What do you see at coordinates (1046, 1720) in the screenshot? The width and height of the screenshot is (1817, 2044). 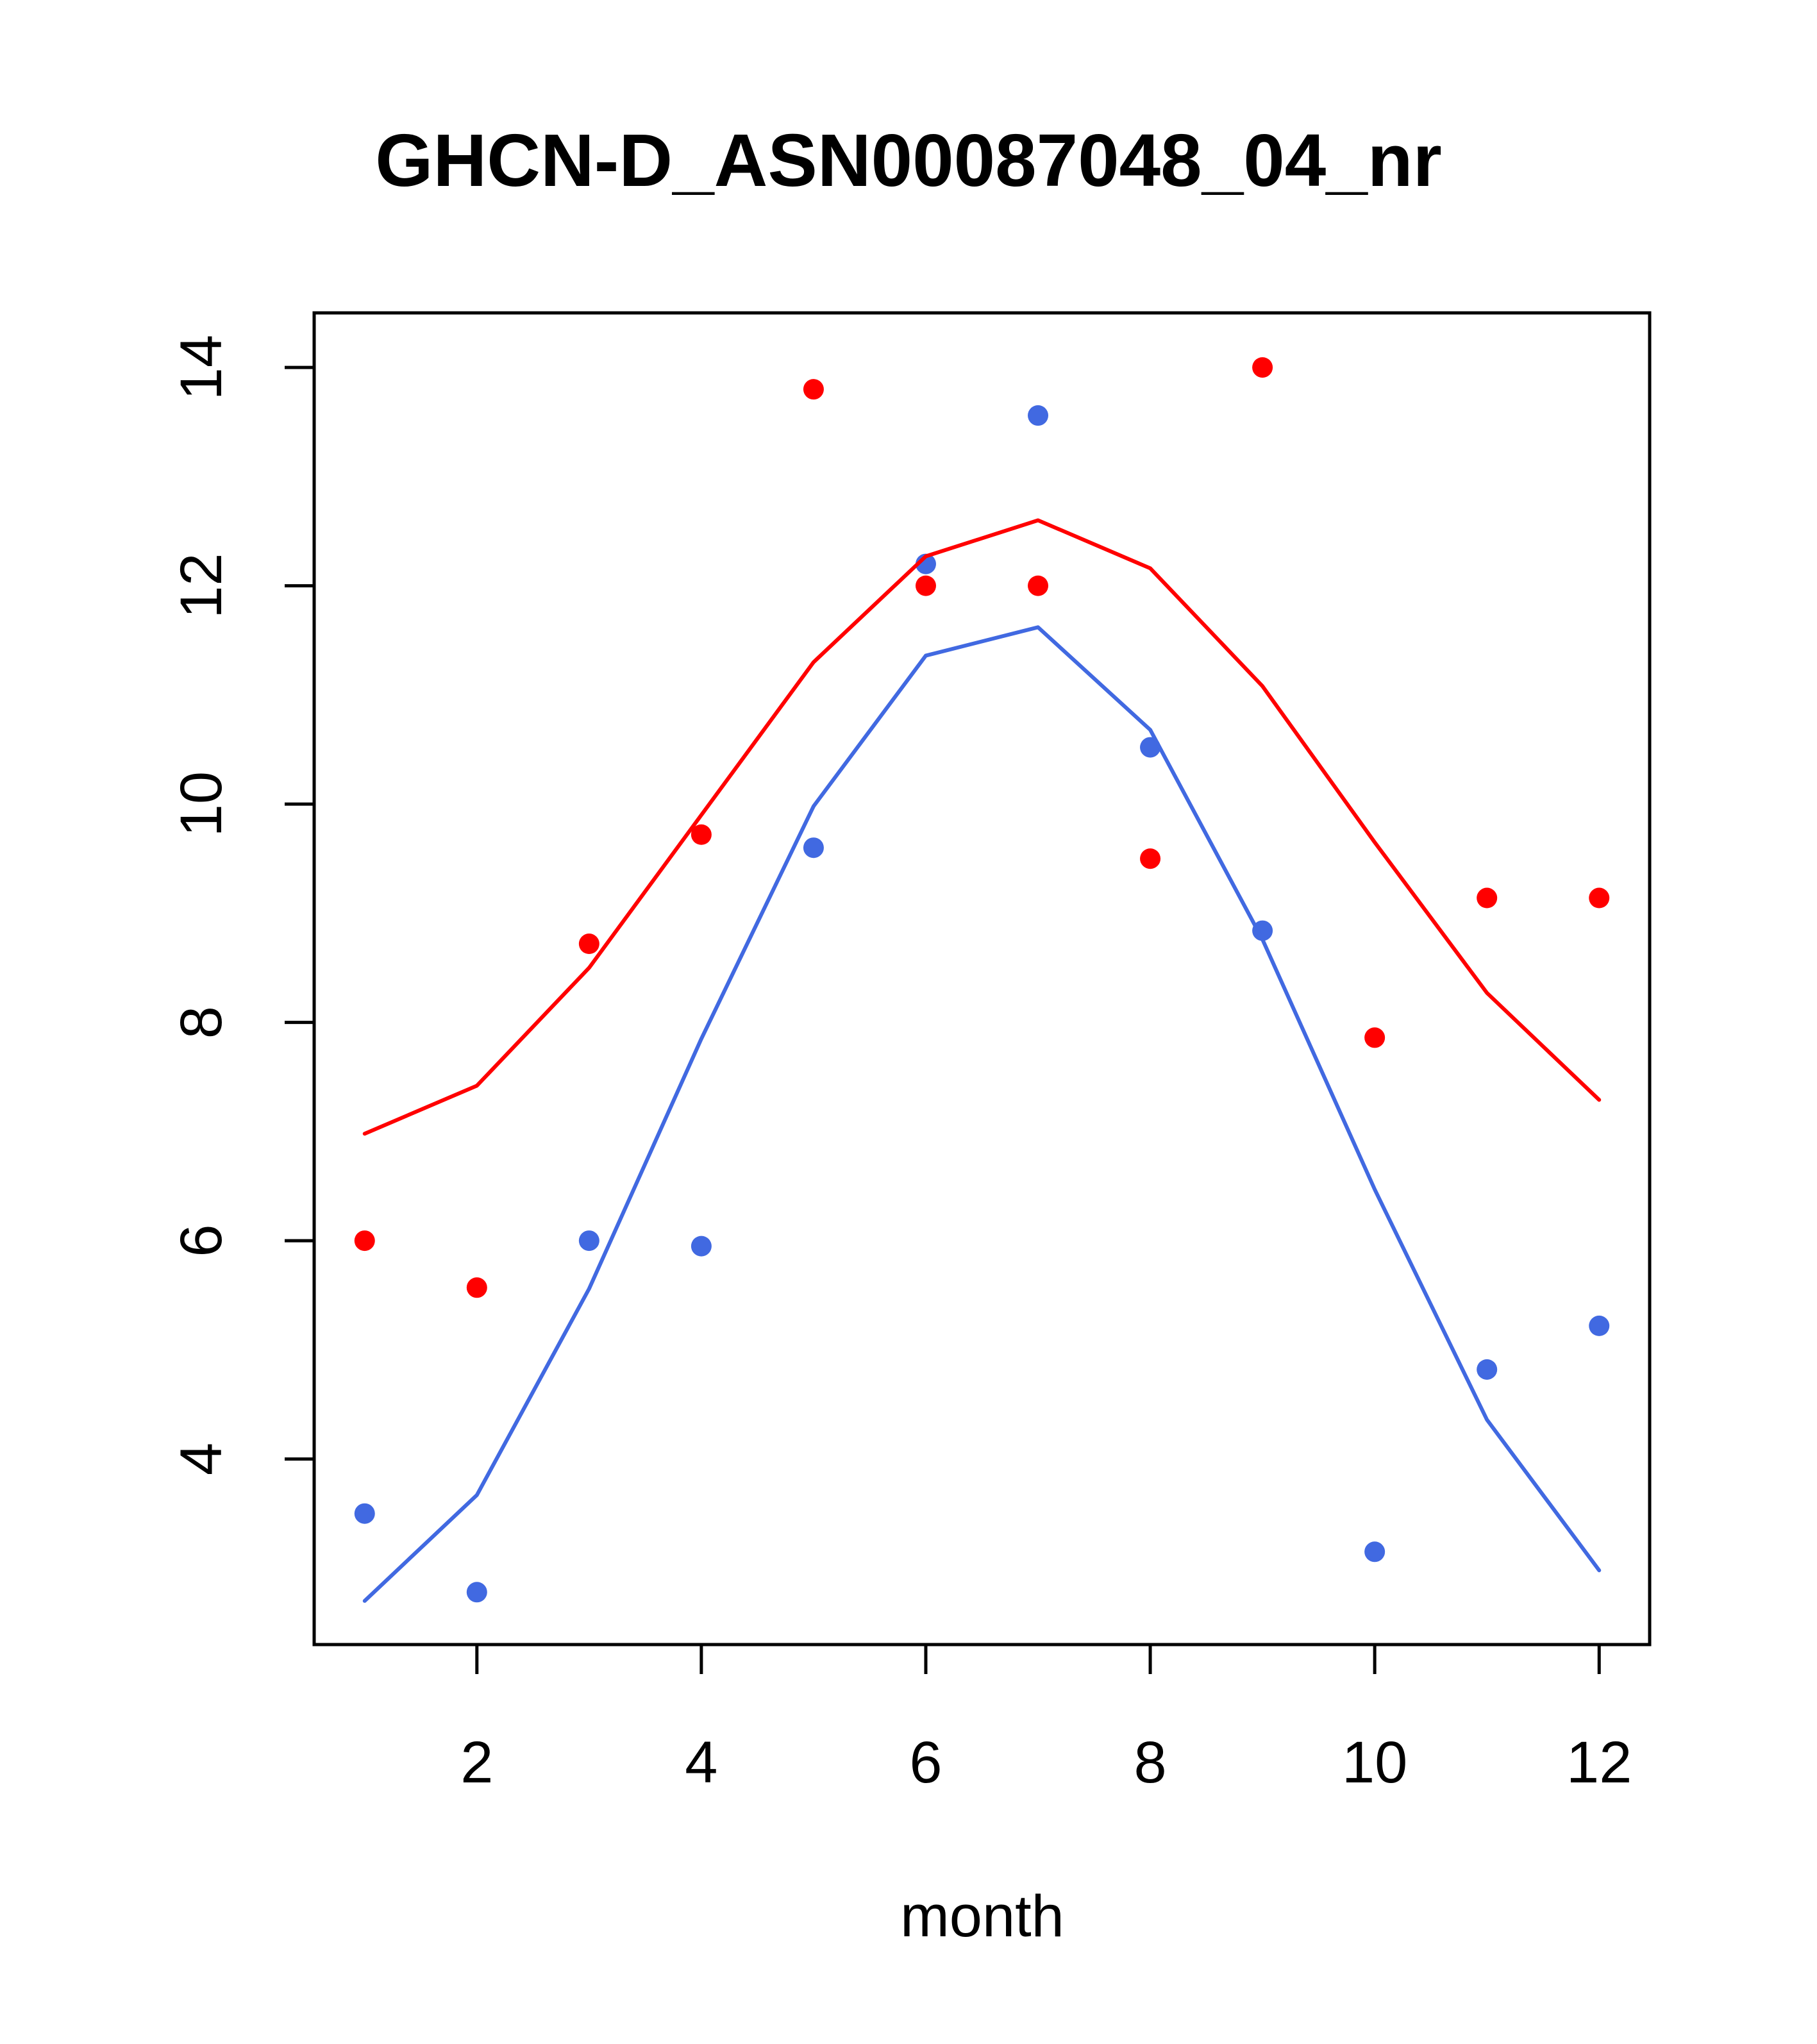 I see `x-axis: 2 4 6 8 10 12` at bounding box center [1046, 1720].